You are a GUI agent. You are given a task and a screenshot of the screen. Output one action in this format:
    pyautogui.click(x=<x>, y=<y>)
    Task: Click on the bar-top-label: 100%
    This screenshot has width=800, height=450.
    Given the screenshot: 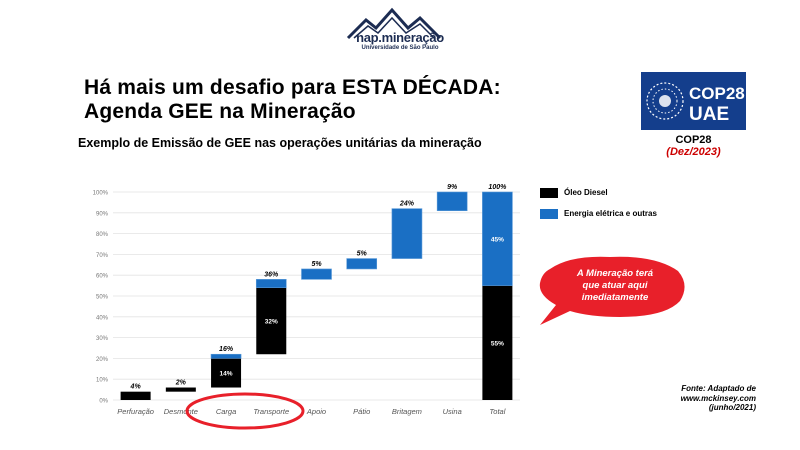 What is the action you would take?
    pyautogui.click(x=497, y=187)
    